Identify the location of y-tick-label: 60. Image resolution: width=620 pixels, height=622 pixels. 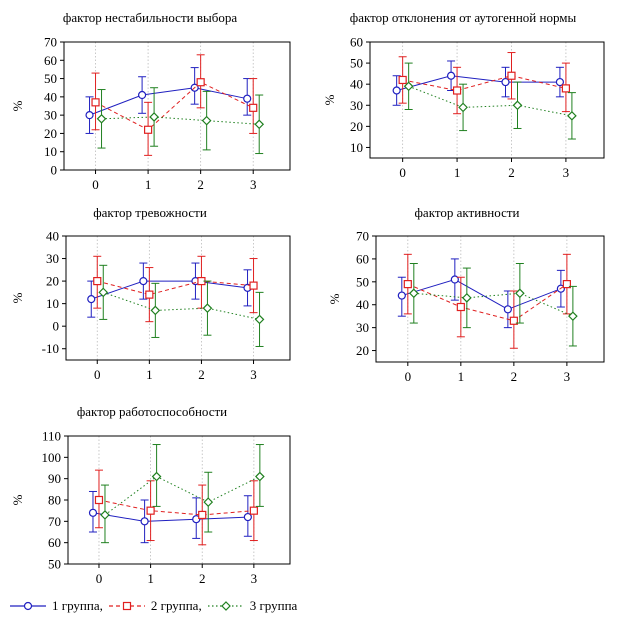
(356, 42).